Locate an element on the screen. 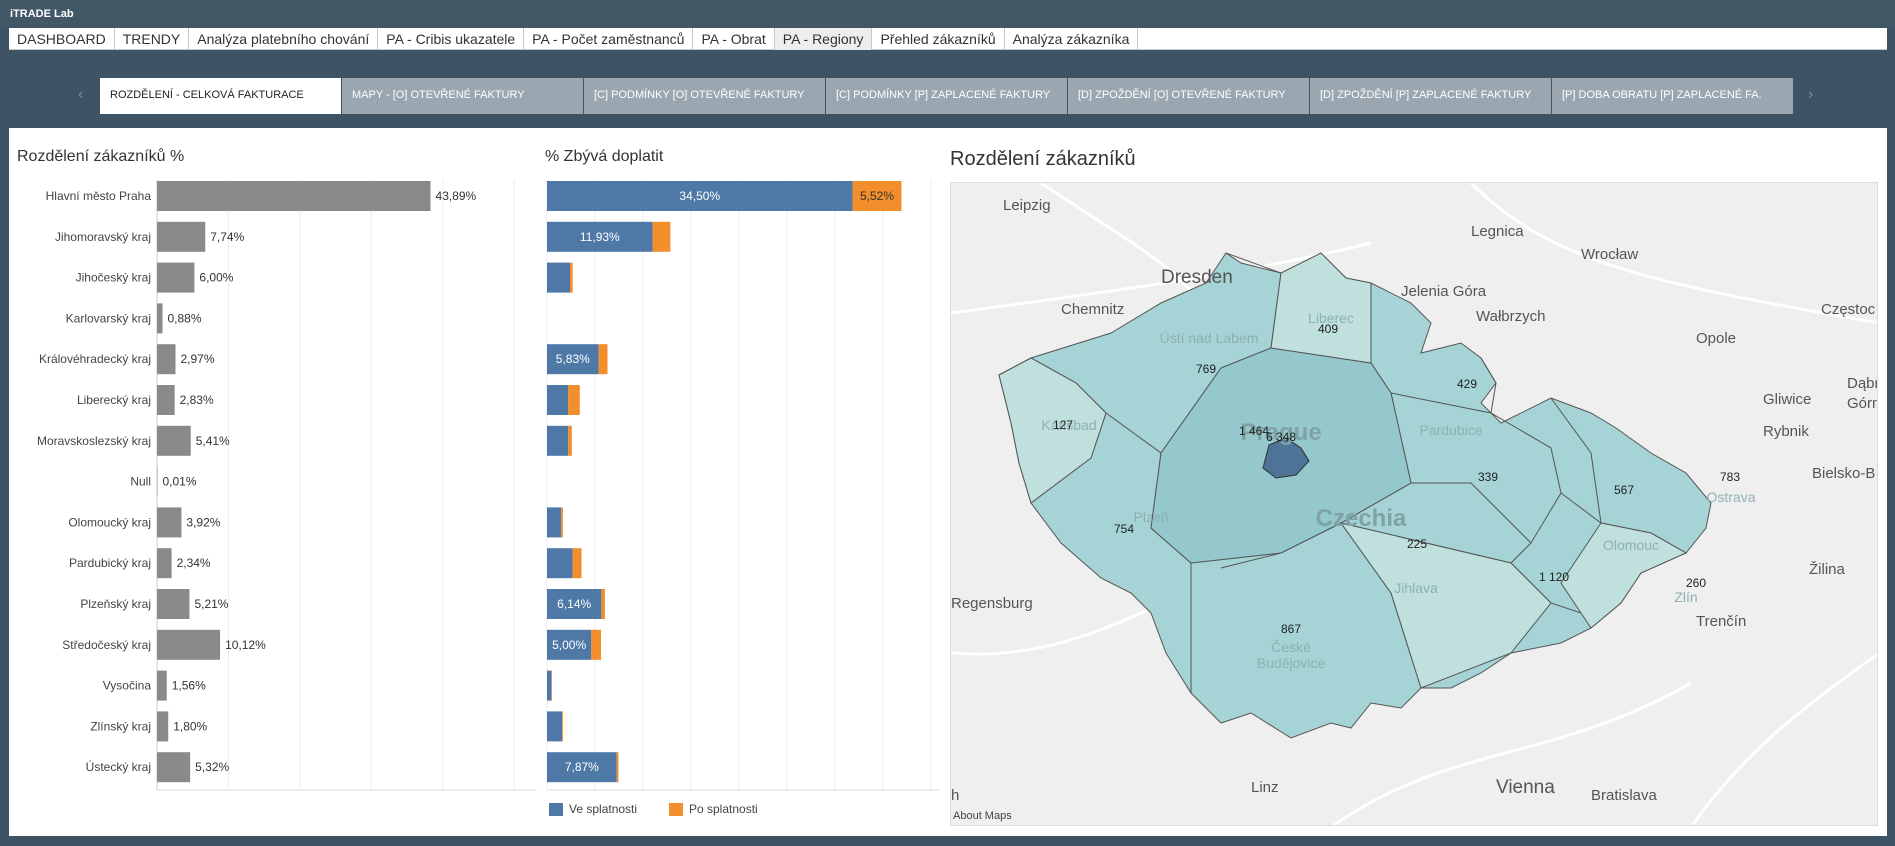  region-zlinsky is located at coordinates (1624, 575).